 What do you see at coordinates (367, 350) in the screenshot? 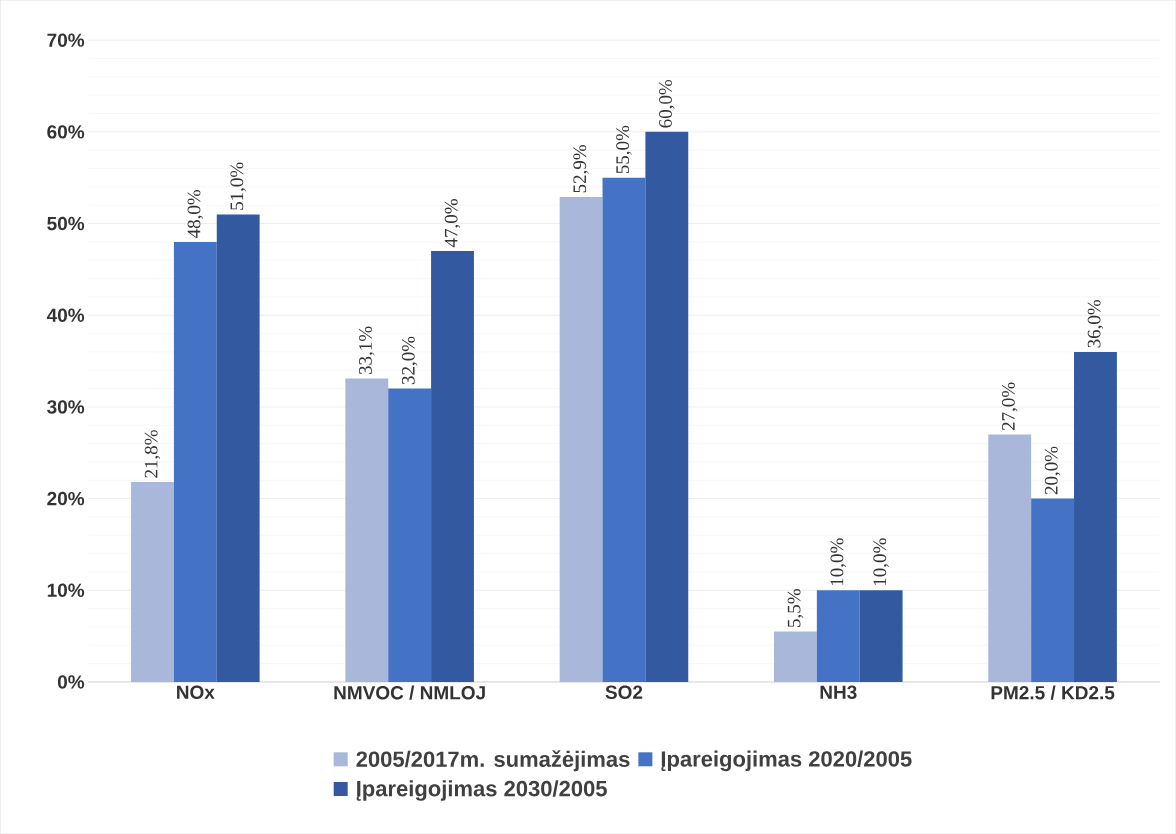
I see `data-label: 33,1%` at bounding box center [367, 350].